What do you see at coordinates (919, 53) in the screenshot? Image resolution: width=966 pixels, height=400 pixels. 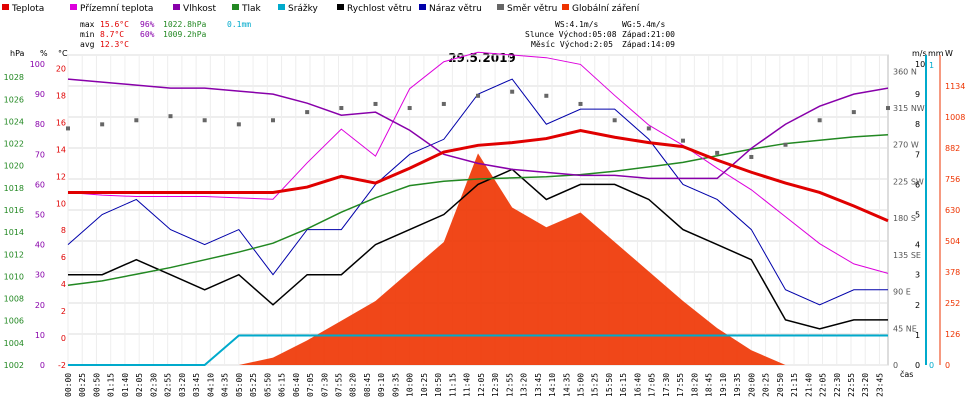 I see `ms-unit: m/s` at bounding box center [919, 53].